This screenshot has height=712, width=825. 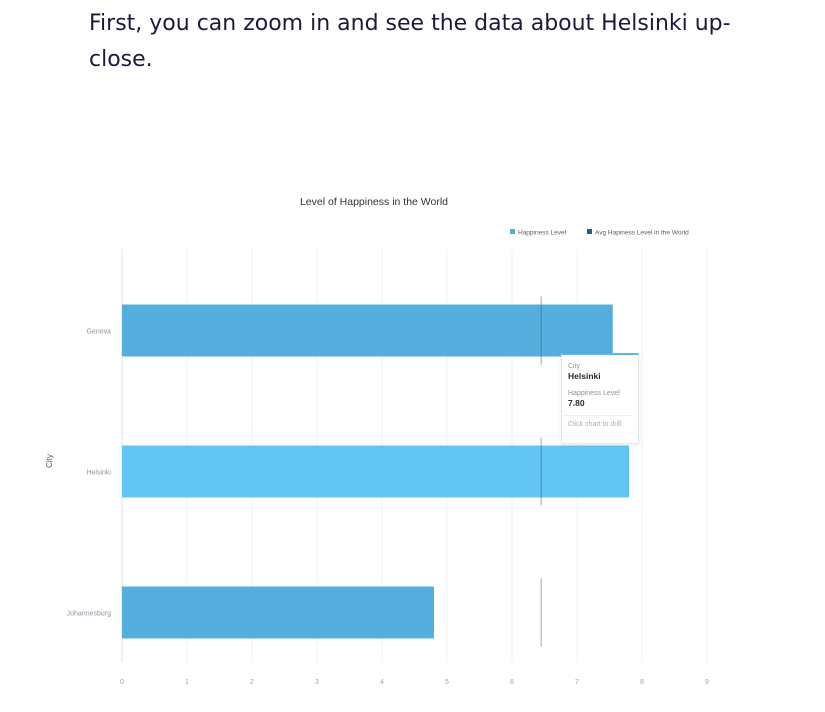 What do you see at coordinates (89, 614) in the screenshot?
I see `category-label: Johannesburg` at bounding box center [89, 614].